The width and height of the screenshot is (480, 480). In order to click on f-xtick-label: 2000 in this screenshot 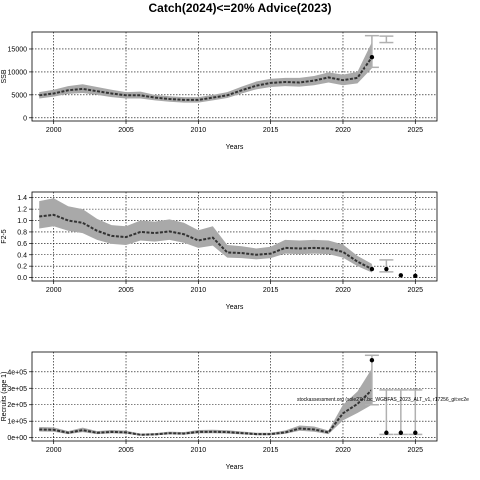, I will do `click(54, 290)`.